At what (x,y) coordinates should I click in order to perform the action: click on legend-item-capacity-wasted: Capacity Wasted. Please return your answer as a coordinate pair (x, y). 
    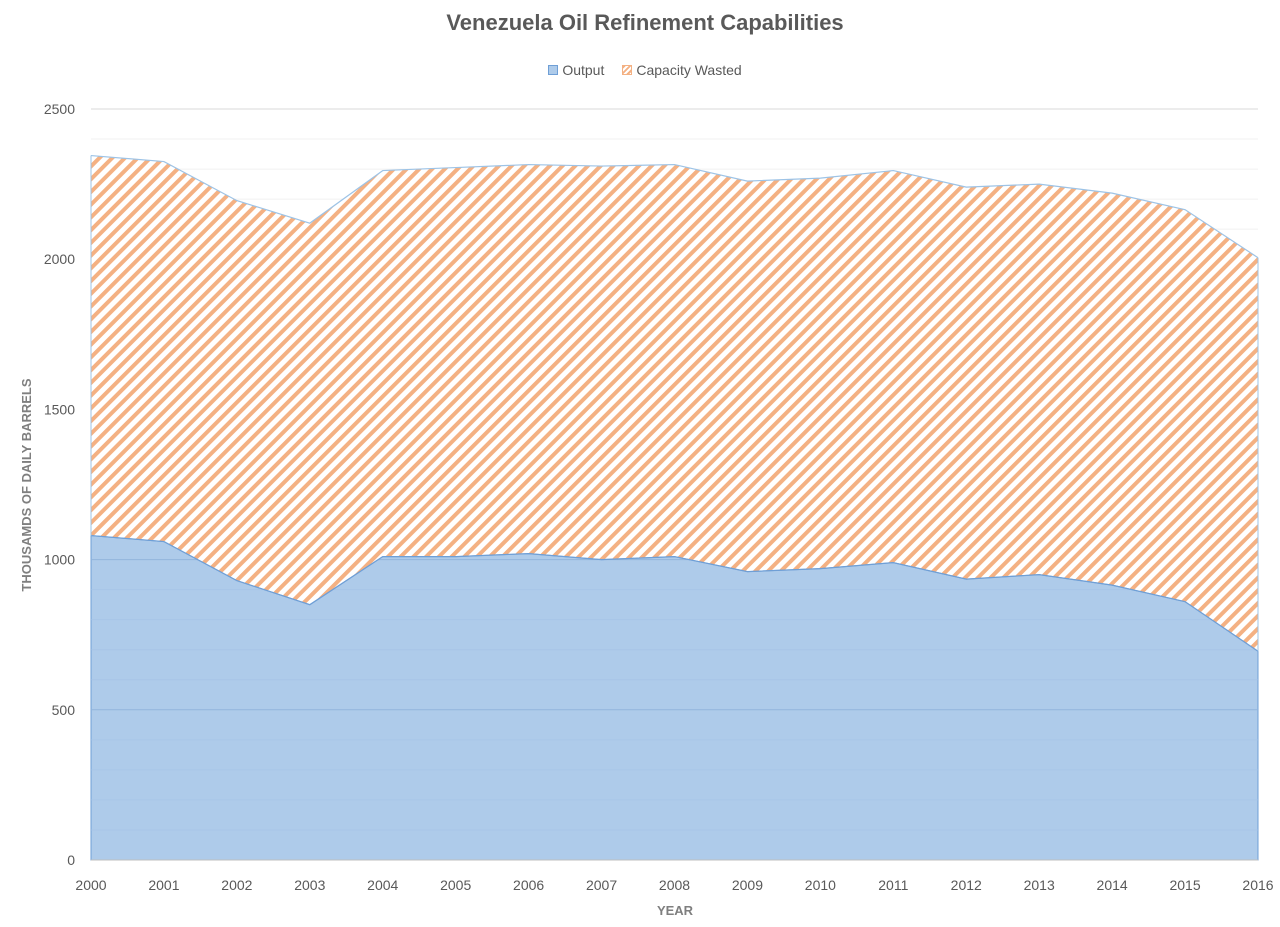
    Looking at the image, I should click on (682, 70).